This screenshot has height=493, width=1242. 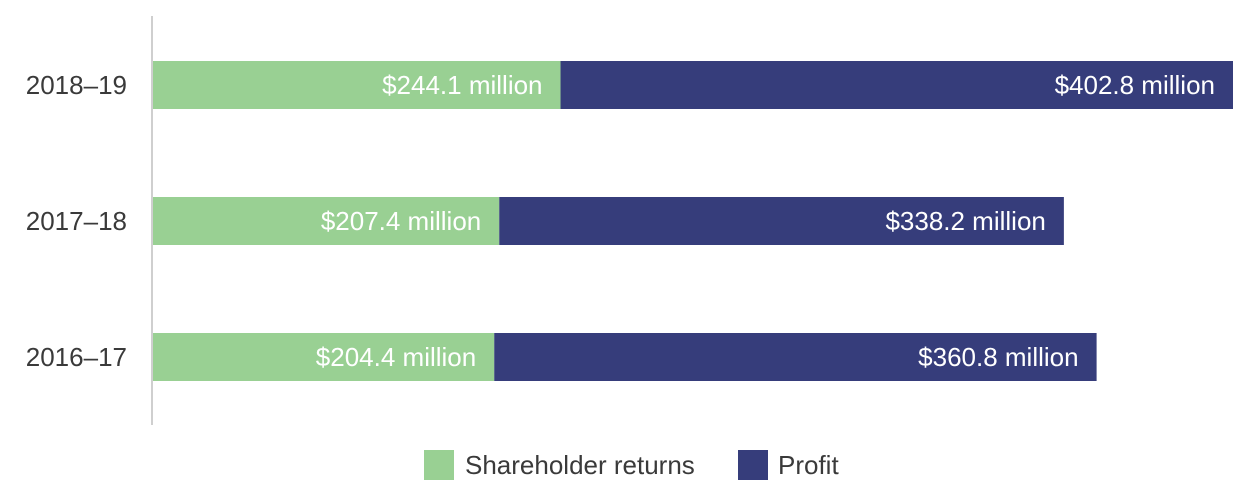 What do you see at coordinates (401, 221) in the screenshot?
I see `bar-data-label: $207.4 million` at bounding box center [401, 221].